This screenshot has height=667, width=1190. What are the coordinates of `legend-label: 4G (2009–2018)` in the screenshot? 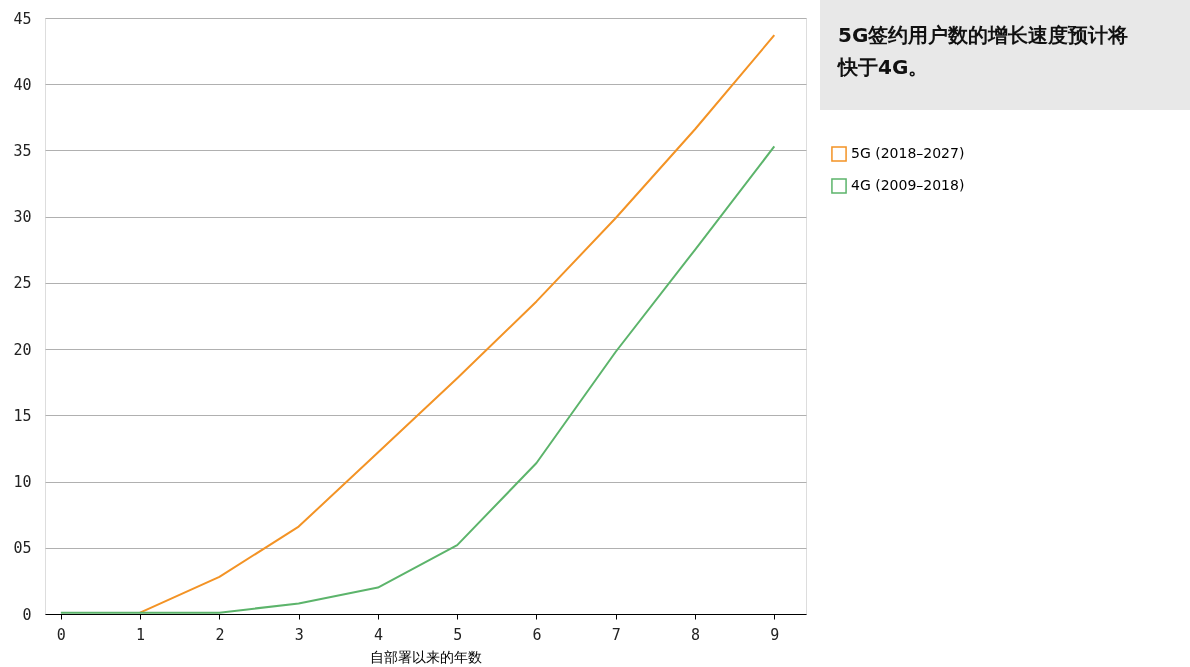 It's located at (908, 185).